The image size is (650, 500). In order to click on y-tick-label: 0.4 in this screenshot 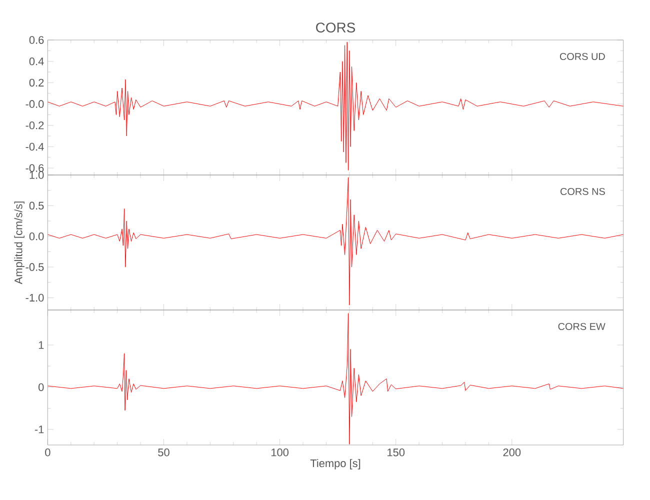, I will do `click(36, 61)`.